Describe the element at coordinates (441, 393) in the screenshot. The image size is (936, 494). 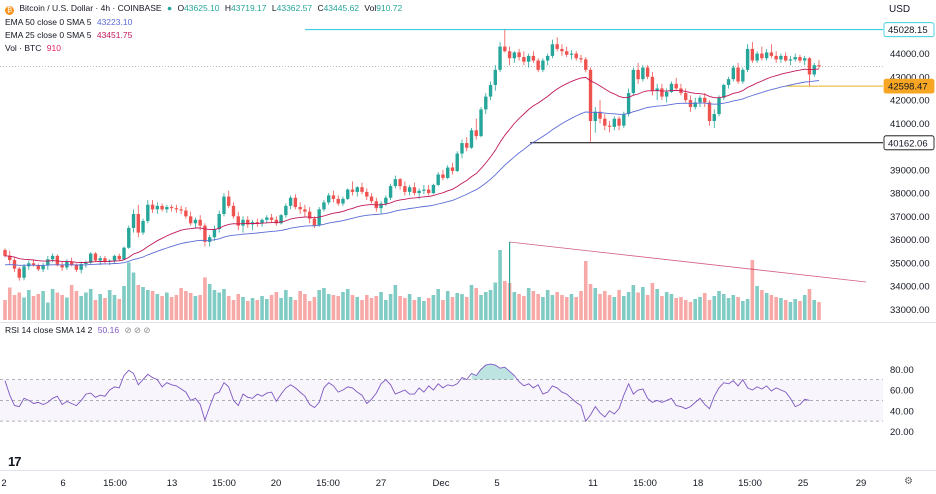
I see `rsi-pane` at that location.